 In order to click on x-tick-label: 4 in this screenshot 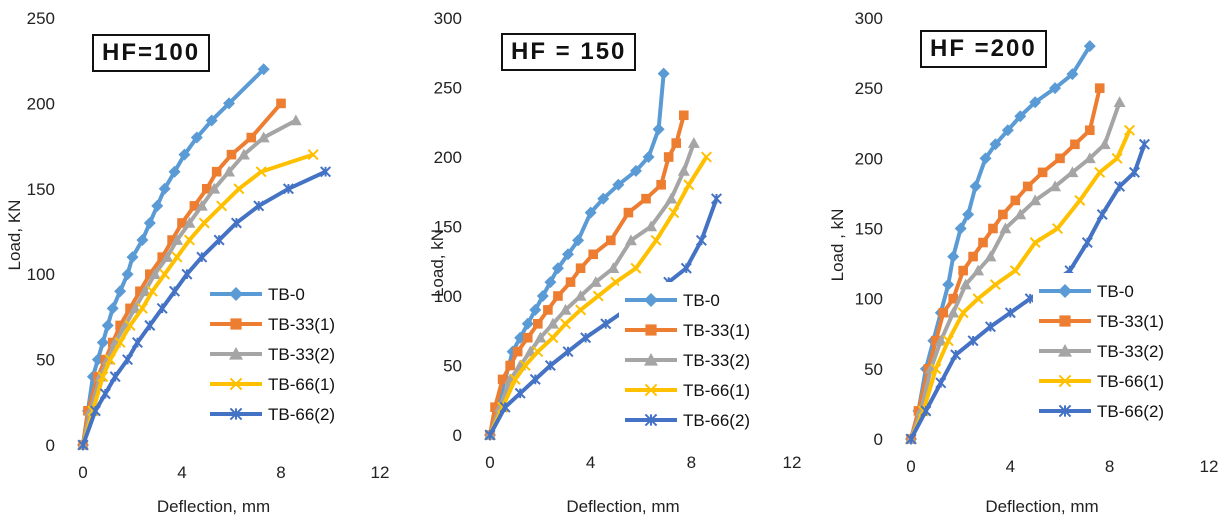, I will do `click(590, 462)`.